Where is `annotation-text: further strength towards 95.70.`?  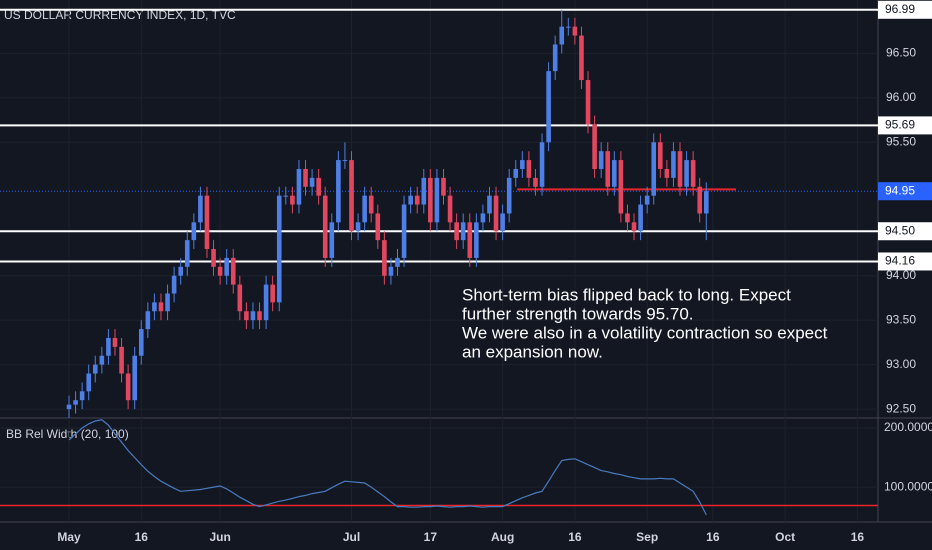 annotation-text: further strength towards 95.70. is located at coordinates (578, 313).